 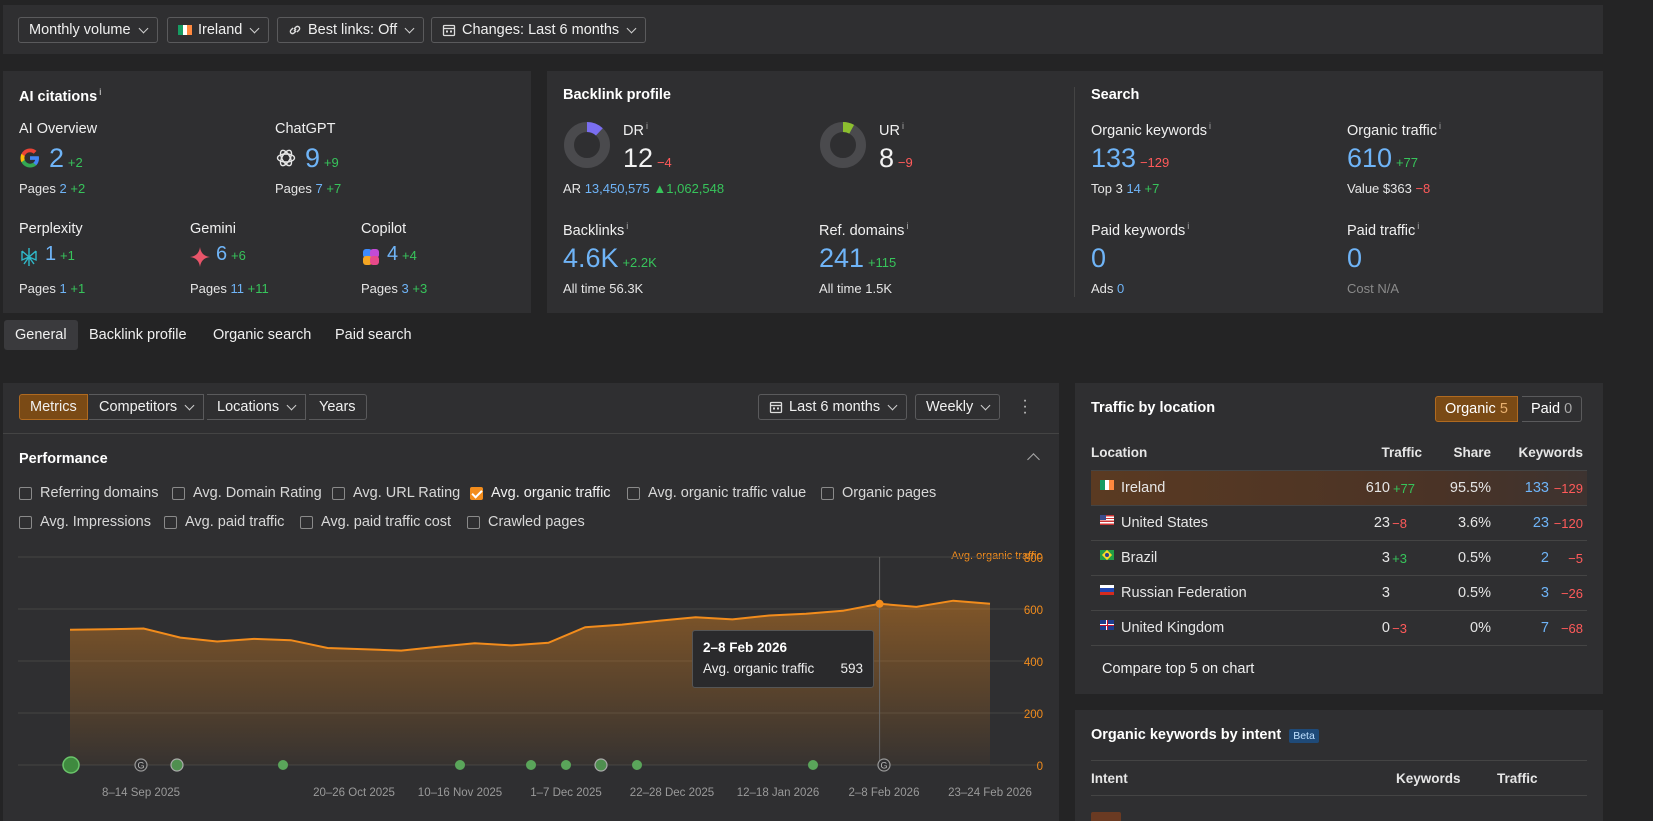 I want to click on checkbox-avg-paid-traffic: Avg. paid traffic, so click(x=224, y=522).